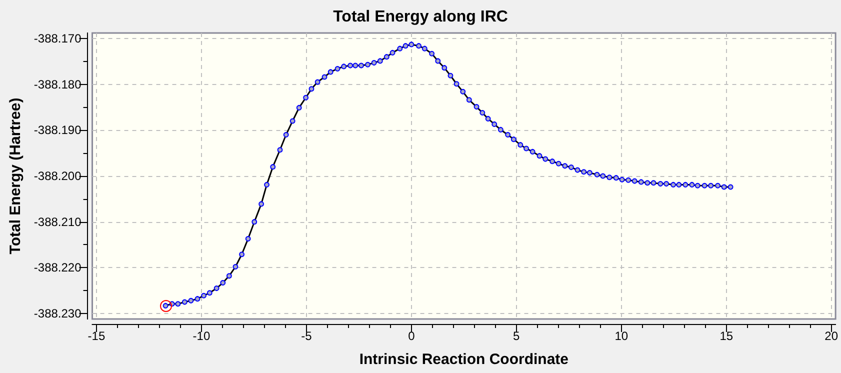  I want to click on x-tick-label: 10, so click(621, 336).